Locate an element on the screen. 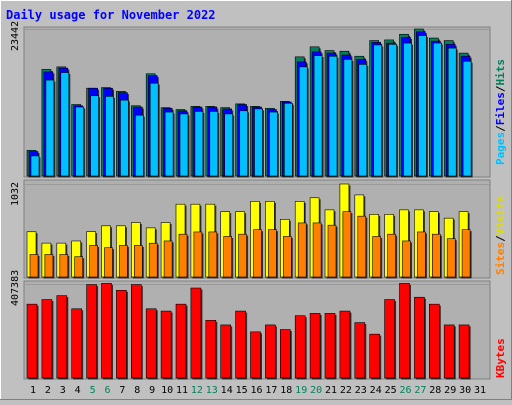 This screenshot has height=405, width=512. legend-visits-panel: Sites/Visits is located at coordinates (500, 236).